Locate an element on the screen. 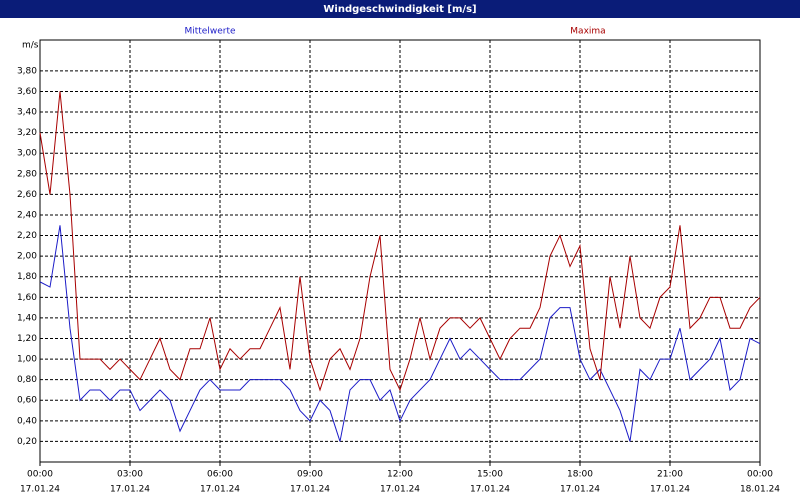  y-tick-label: 2,20 is located at coordinates (27, 236).